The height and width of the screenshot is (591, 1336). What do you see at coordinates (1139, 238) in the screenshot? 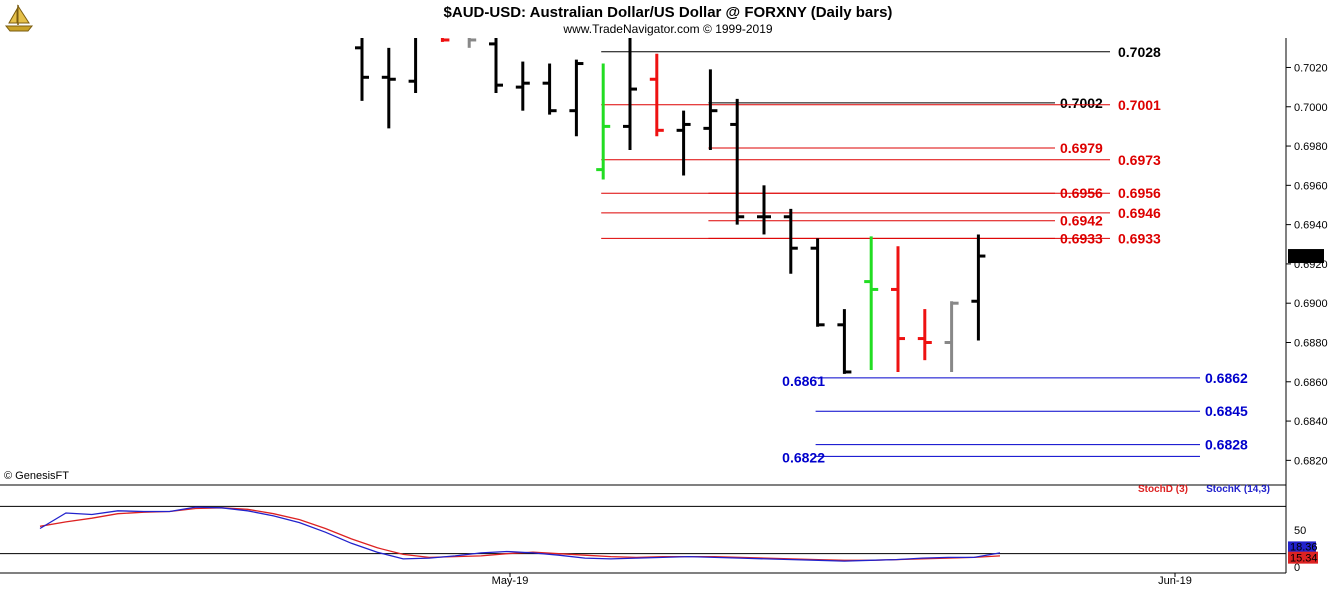
I see `level-label: 0.6933` at bounding box center [1139, 238].